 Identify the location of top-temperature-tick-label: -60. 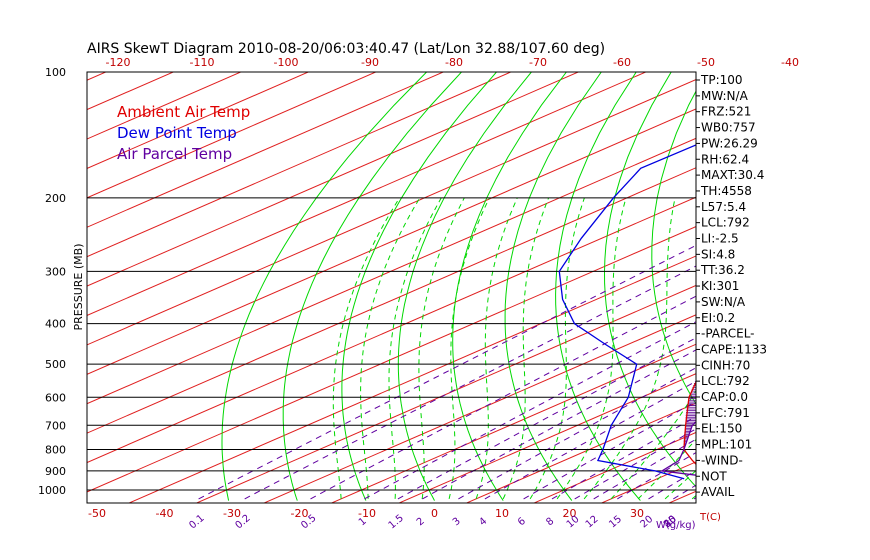
(622, 62).